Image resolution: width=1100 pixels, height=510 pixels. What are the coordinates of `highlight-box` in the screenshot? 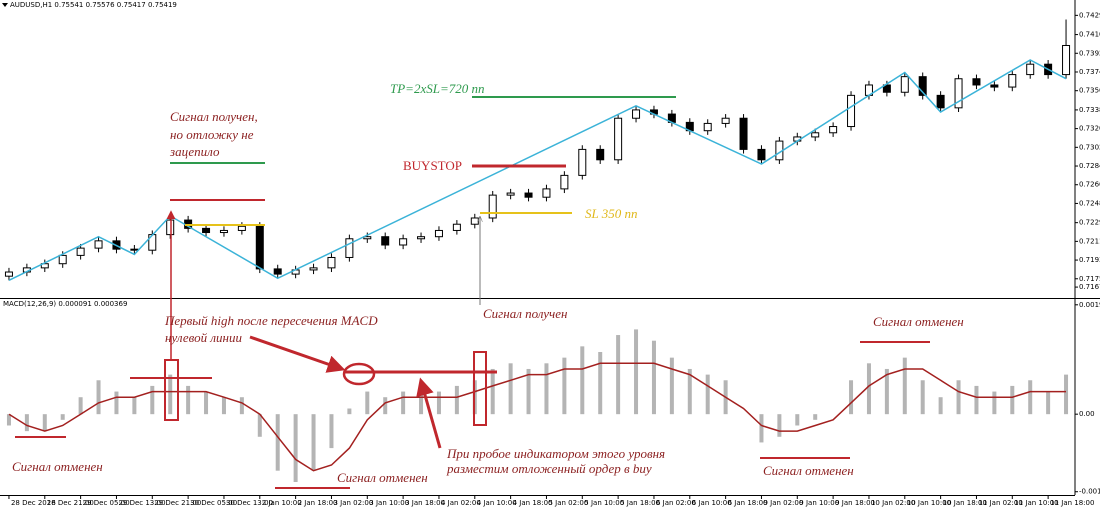 It's located at (480, 388).